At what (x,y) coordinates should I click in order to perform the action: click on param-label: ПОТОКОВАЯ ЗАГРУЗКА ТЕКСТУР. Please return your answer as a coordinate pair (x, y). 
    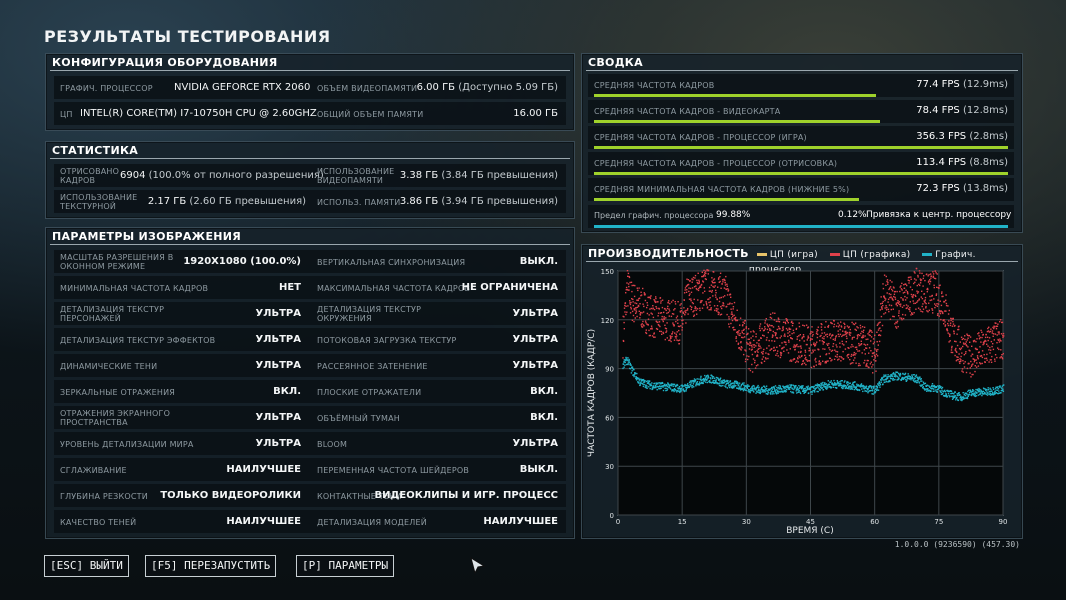
    Looking at the image, I should click on (387, 340).